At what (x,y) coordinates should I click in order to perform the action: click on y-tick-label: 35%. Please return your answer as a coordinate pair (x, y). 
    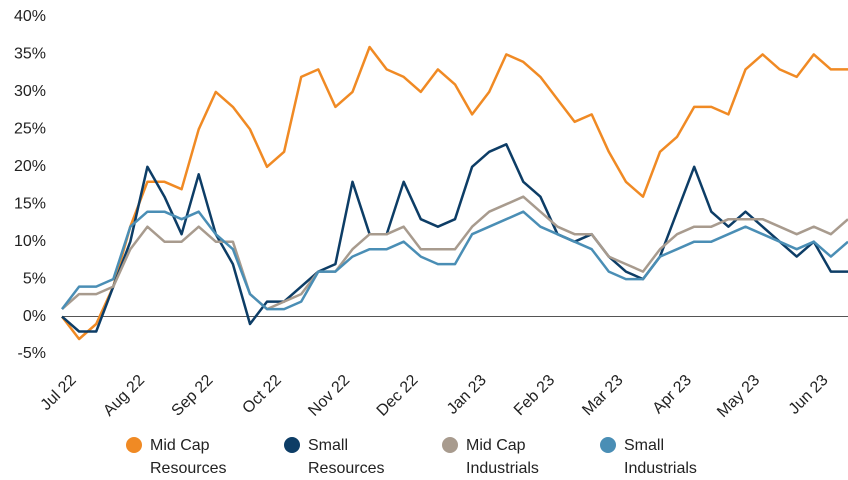
    Looking at the image, I should click on (30, 54).